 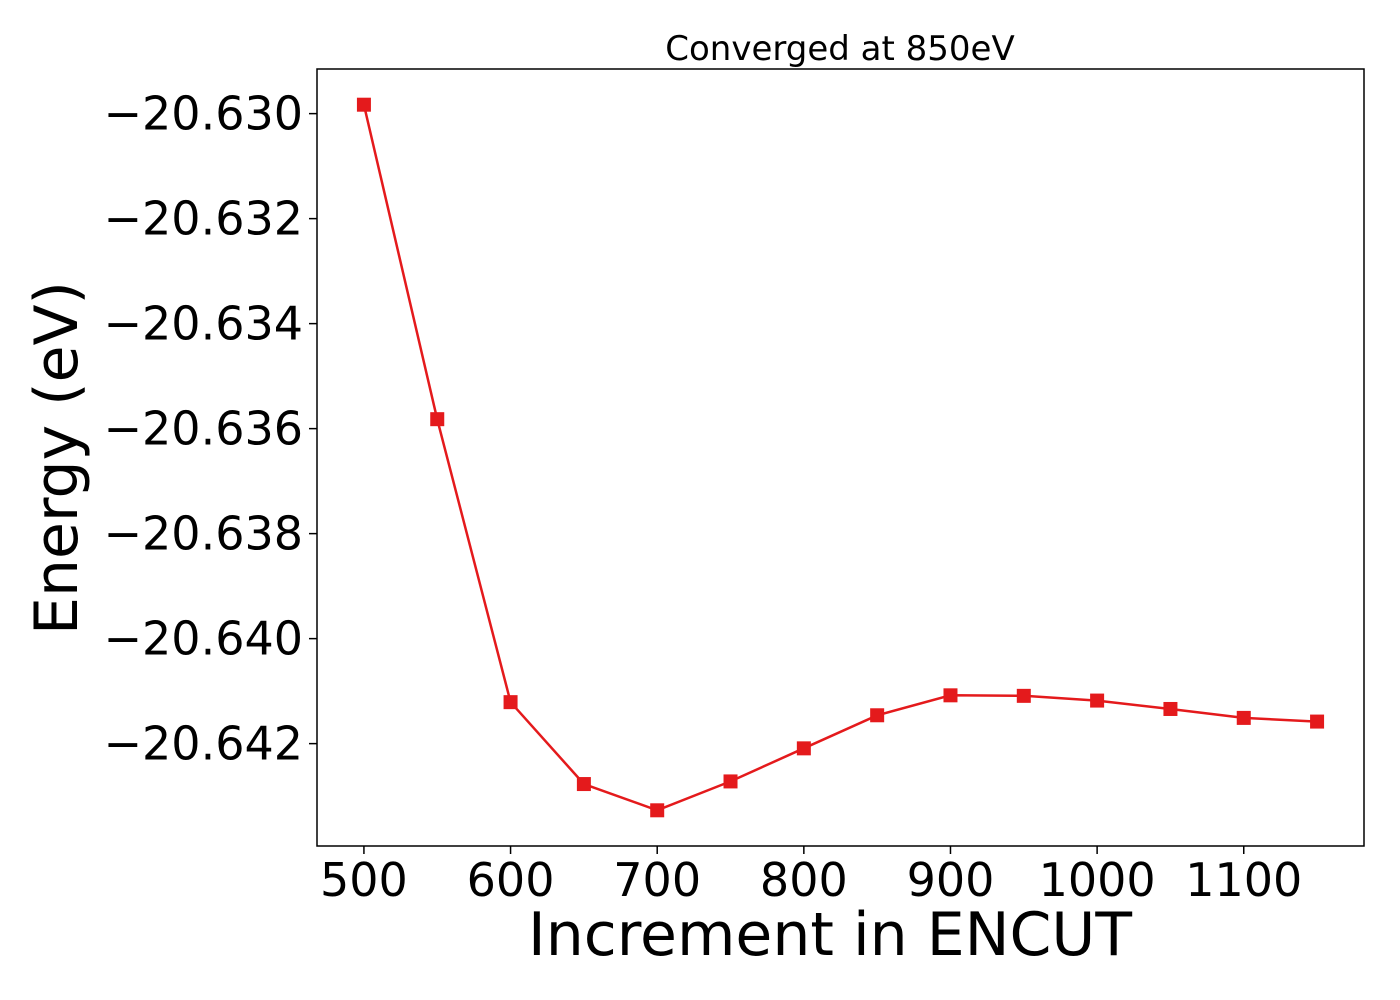 I want to click on x-tick-label: 800, so click(x=804, y=880).